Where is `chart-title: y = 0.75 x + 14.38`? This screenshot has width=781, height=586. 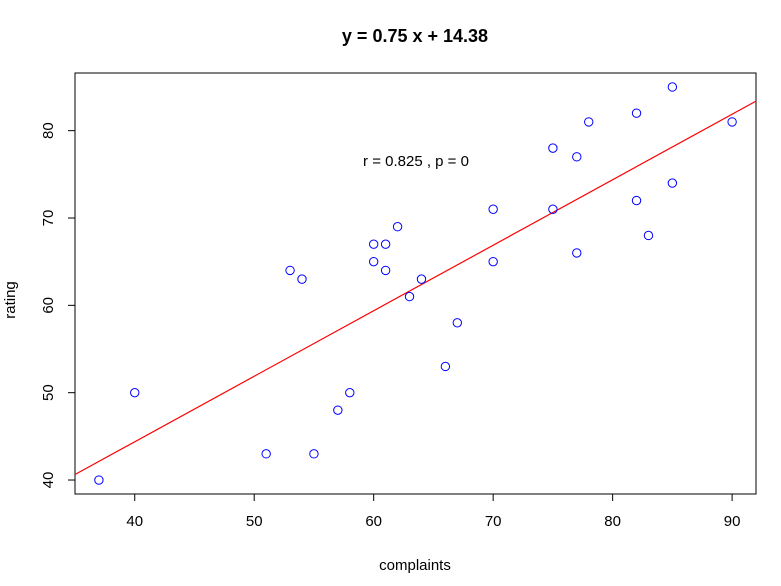
chart-title: y = 0.75 x + 14.38 is located at coordinates (415, 36).